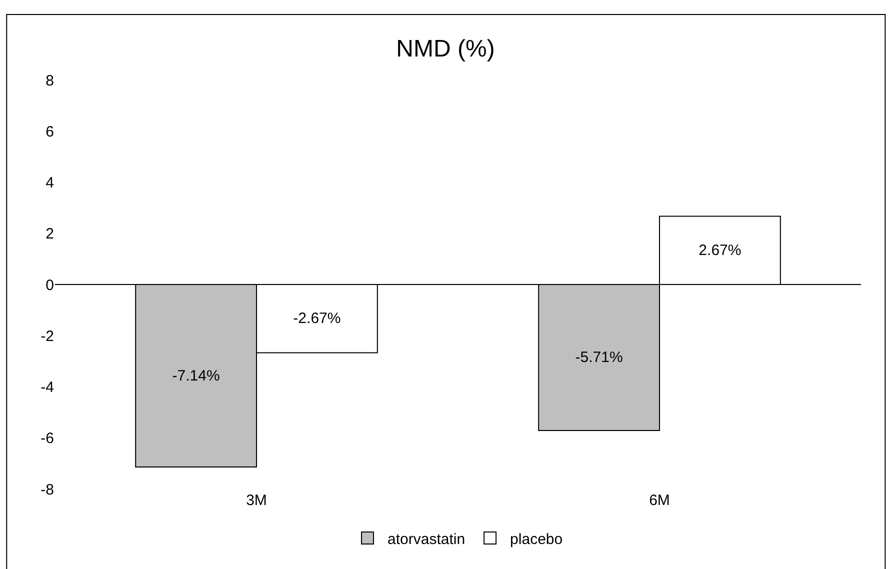 The height and width of the screenshot is (569, 891). What do you see at coordinates (50, 234) in the screenshot?
I see `y-tick-label: 2` at bounding box center [50, 234].